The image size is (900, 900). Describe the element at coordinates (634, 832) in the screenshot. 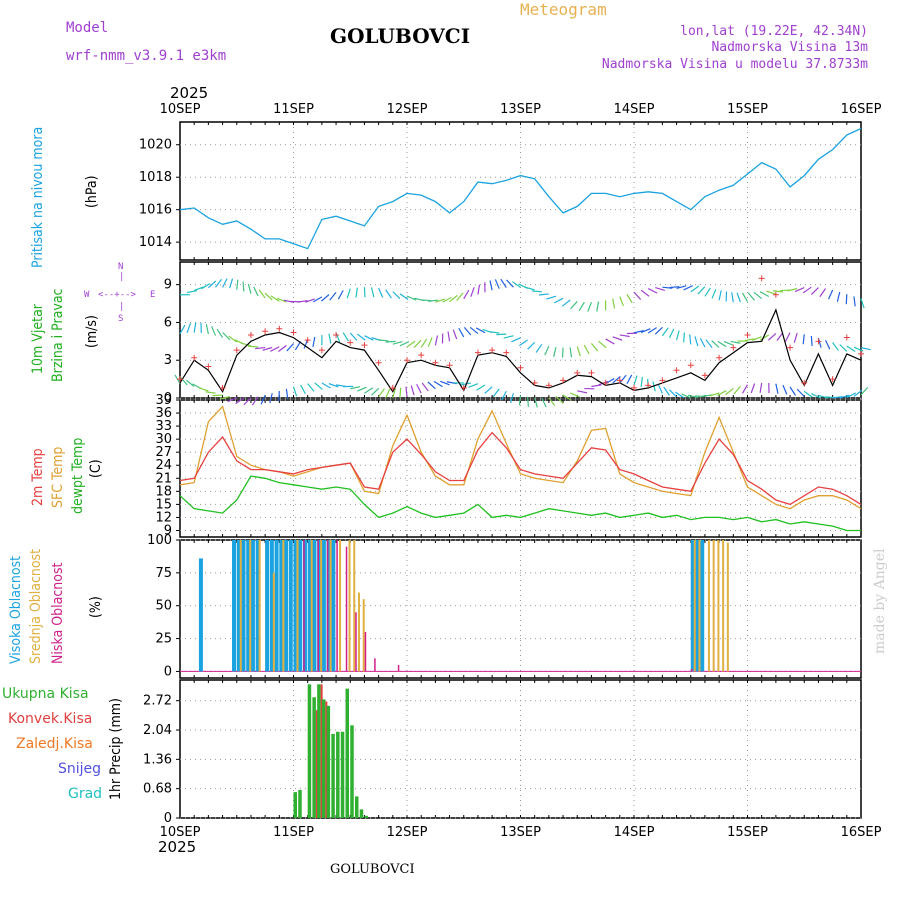

I see `bottom-day-label: 14SEP` at that location.